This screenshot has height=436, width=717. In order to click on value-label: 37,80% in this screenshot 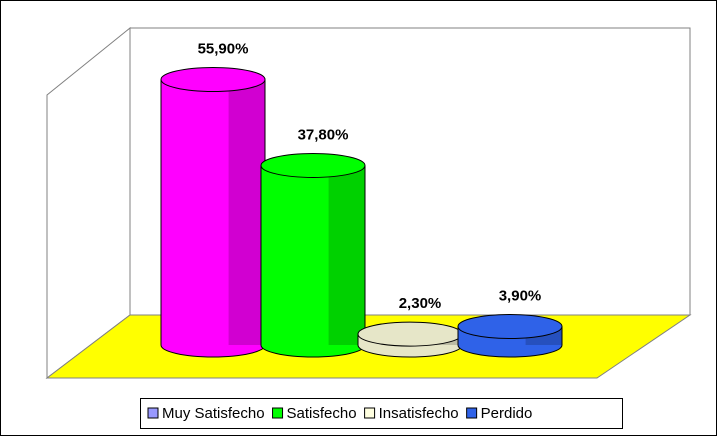, I will do `click(323, 134)`.